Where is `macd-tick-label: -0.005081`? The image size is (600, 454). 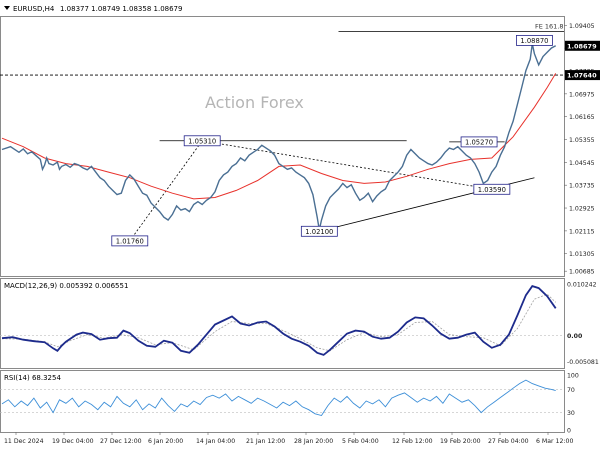
macd-tick-label: -0.005081 is located at coordinates (583, 362).